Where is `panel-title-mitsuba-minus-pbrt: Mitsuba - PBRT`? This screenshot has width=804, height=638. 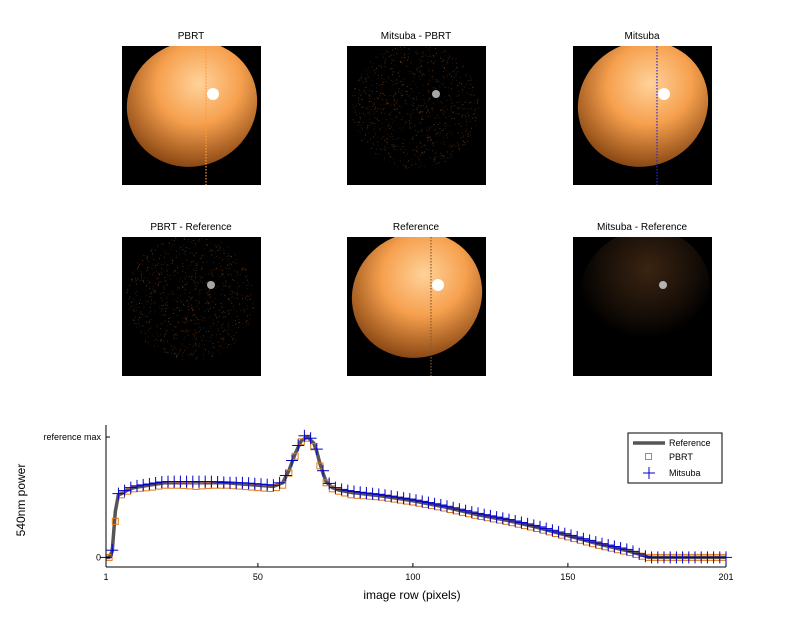
panel-title-mitsuba-minus-pbrt: Mitsuba - PBRT is located at coordinates (416, 36).